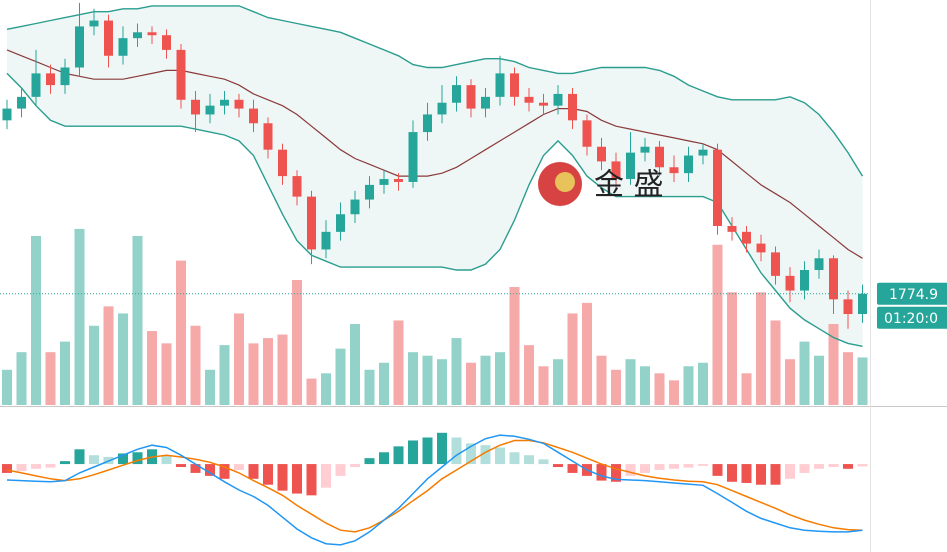  I want to click on countdown-label: 01:20:0, so click(911, 319).